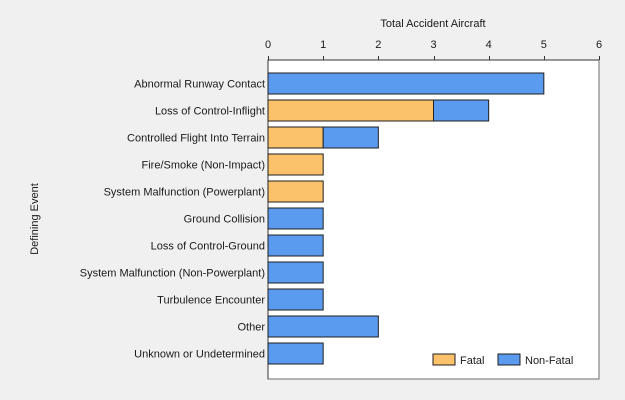 This screenshot has width=625, height=400. I want to click on category-label: Turbulence Encounter, so click(211, 301).